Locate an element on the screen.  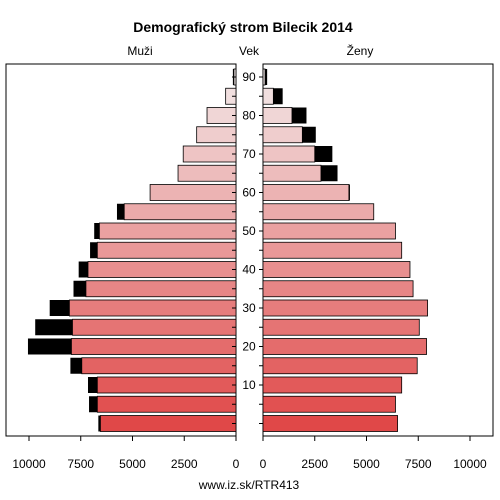
age-tick-label: 80 is located at coordinates (249, 116).